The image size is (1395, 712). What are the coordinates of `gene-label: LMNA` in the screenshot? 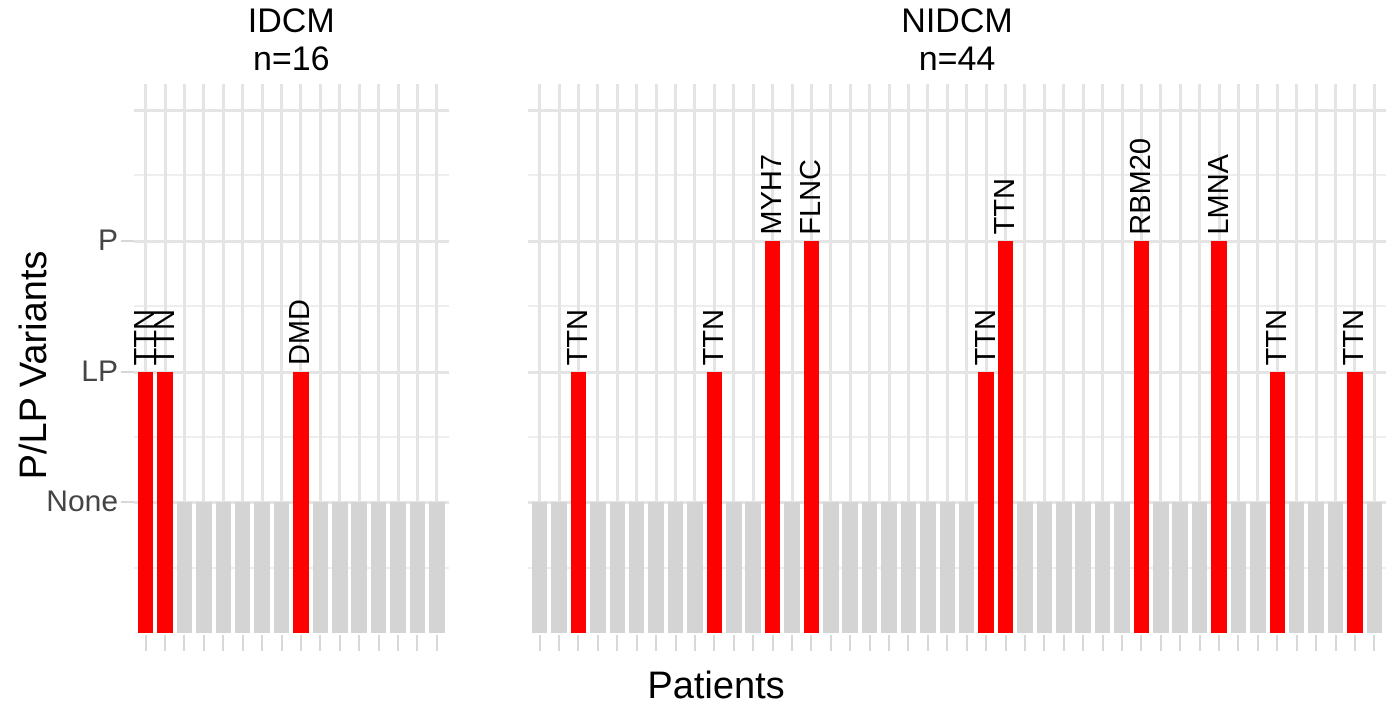 It's located at (1218, 194).